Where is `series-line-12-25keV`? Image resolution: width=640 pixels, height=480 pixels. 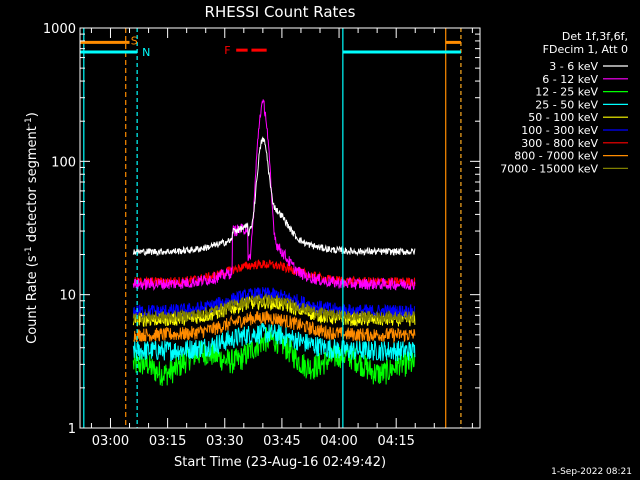
series-line-12-25keV is located at coordinates (274, 357).